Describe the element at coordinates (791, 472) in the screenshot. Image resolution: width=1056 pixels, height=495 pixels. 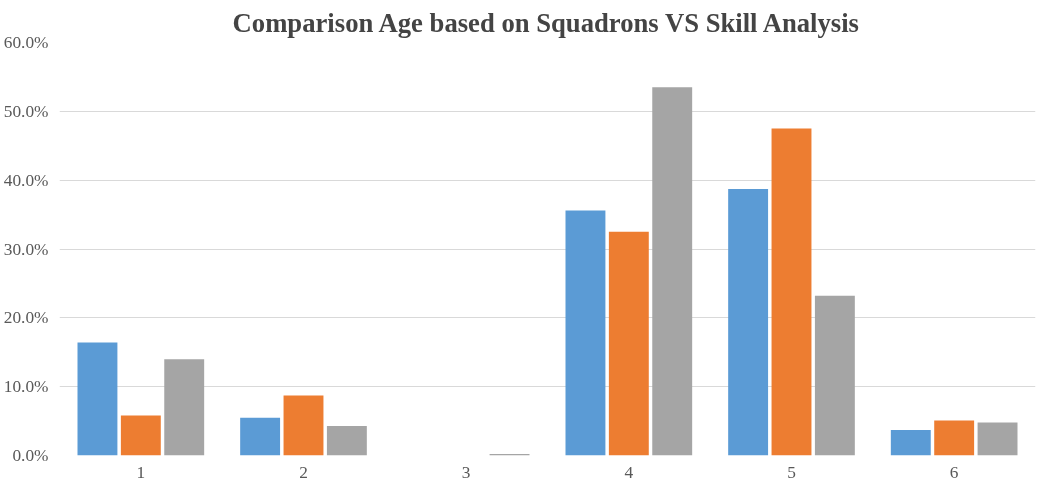
I see `x-tick-label: 5` at that location.